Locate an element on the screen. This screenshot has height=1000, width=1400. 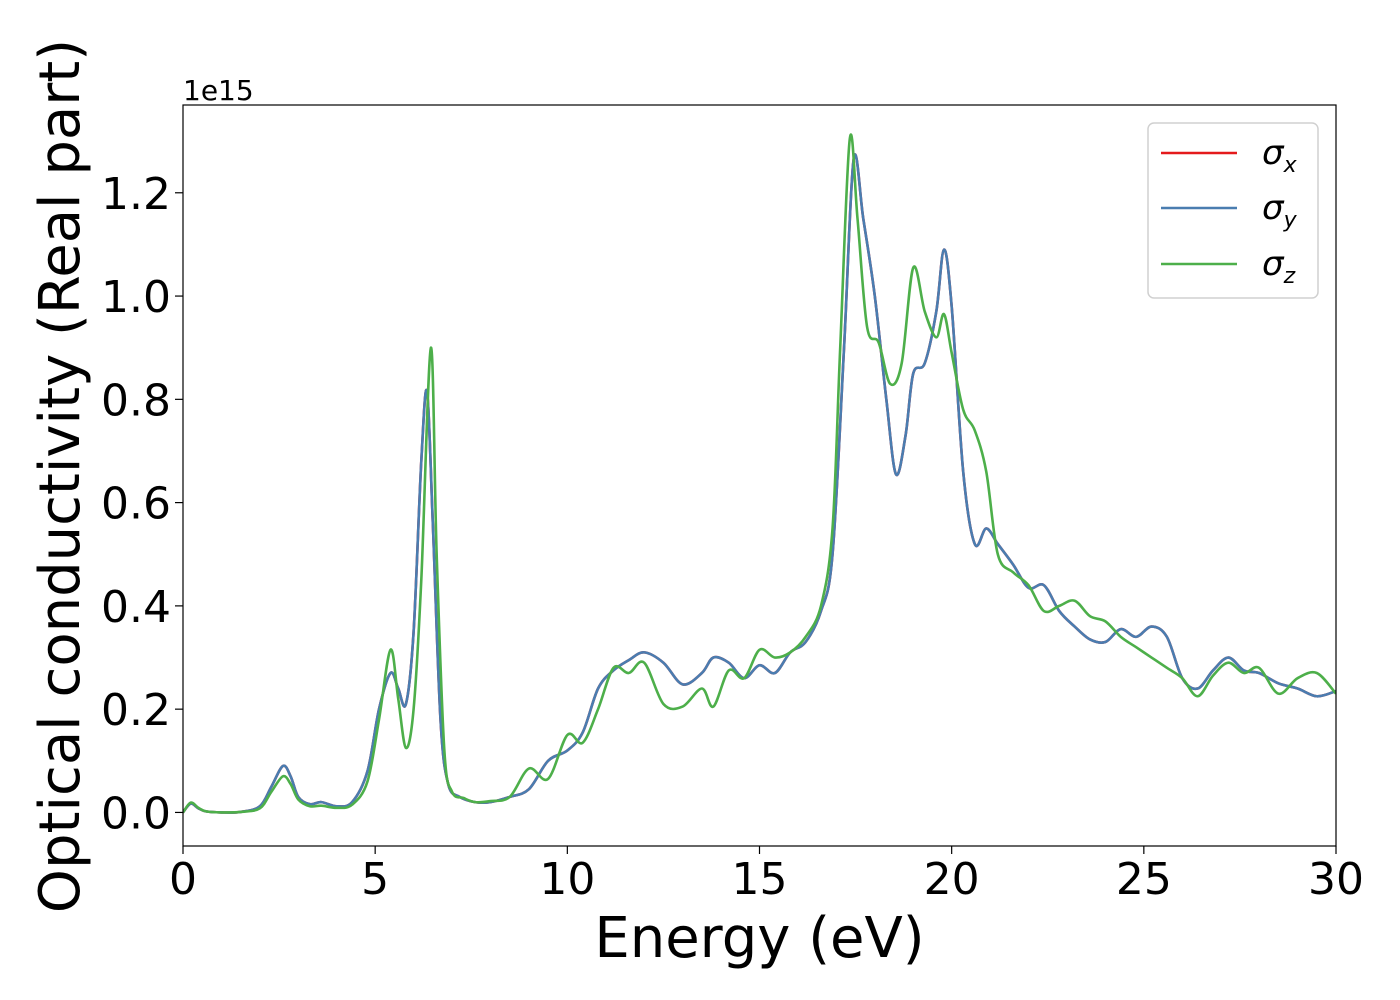
x-tick-label: 20 is located at coordinates (952, 879).